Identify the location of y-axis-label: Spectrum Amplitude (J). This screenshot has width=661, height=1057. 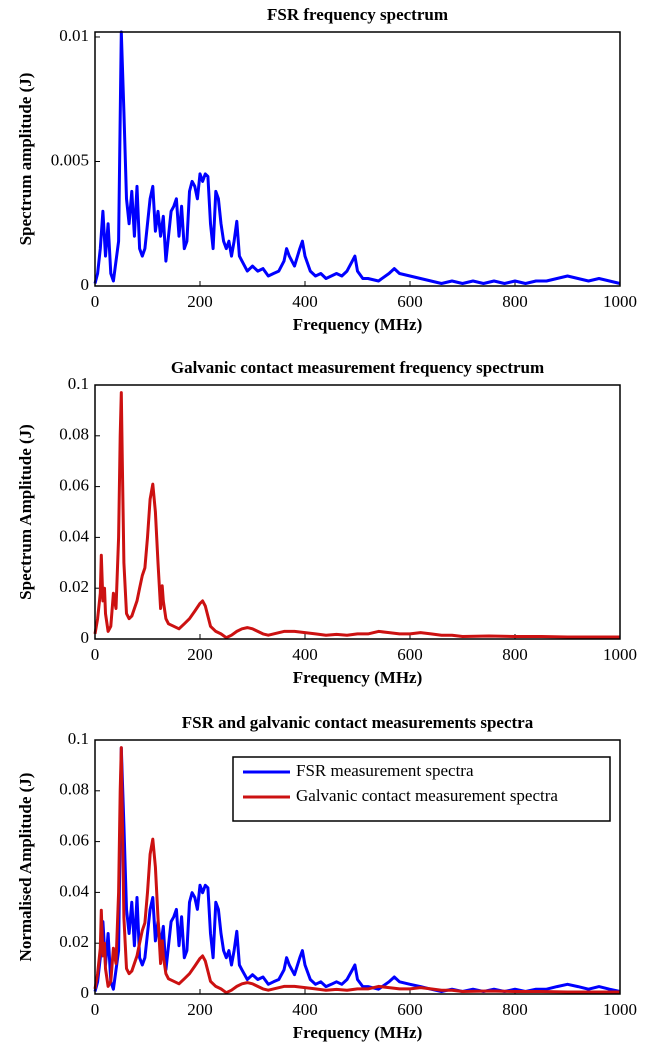
(25, 512).